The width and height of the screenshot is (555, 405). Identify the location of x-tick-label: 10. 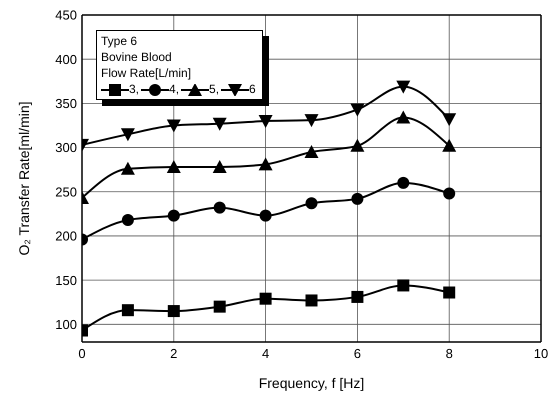
(541, 354).